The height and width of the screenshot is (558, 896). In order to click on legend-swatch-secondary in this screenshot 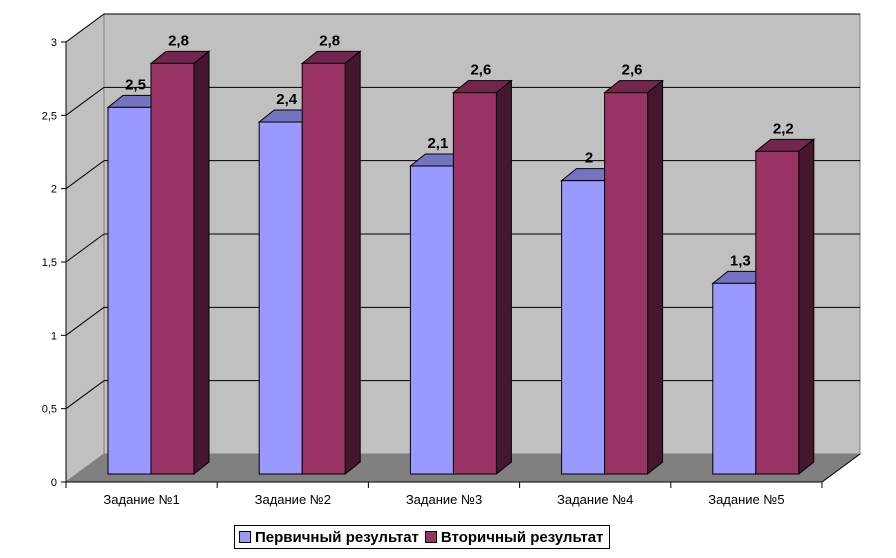, I will do `click(430, 537)`.